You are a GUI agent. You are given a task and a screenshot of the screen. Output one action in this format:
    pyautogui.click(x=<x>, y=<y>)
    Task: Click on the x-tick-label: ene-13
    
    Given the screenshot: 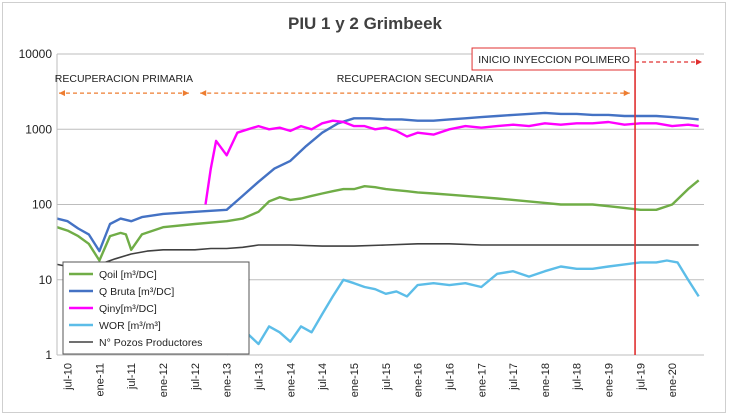 What is the action you would take?
    pyautogui.click(x=228, y=380)
    